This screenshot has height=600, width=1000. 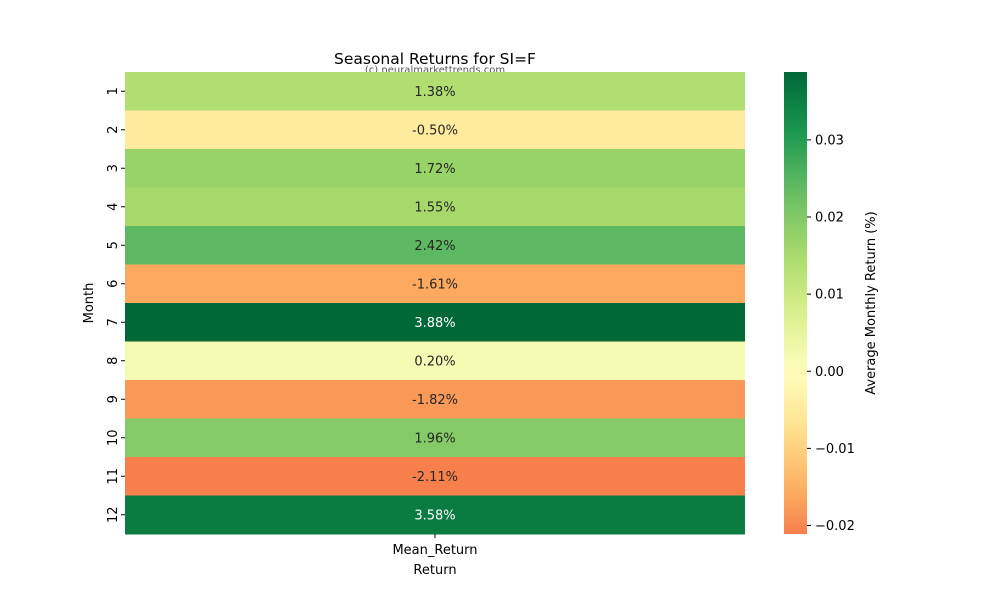 I want to click on colorbar-tick-label: −0.01, so click(x=835, y=449).